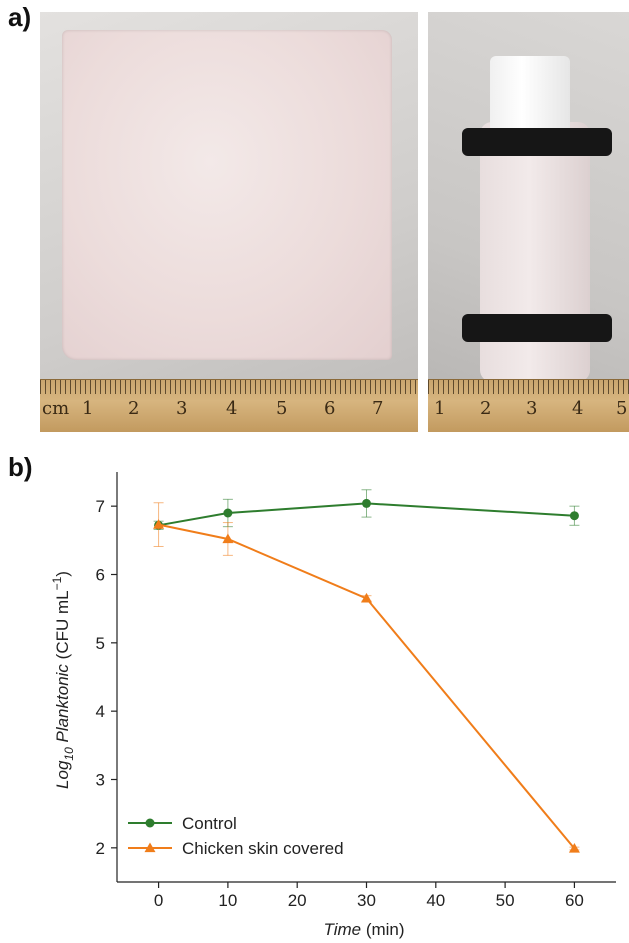 The width and height of the screenshot is (629, 943). I want to click on y-tick-label: 6, so click(100, 575).